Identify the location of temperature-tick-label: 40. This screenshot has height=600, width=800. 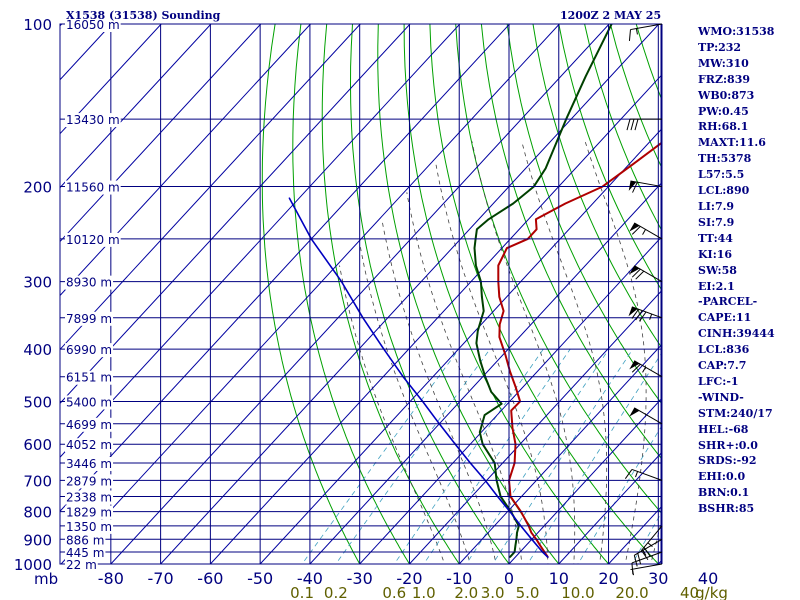
(708, 578).